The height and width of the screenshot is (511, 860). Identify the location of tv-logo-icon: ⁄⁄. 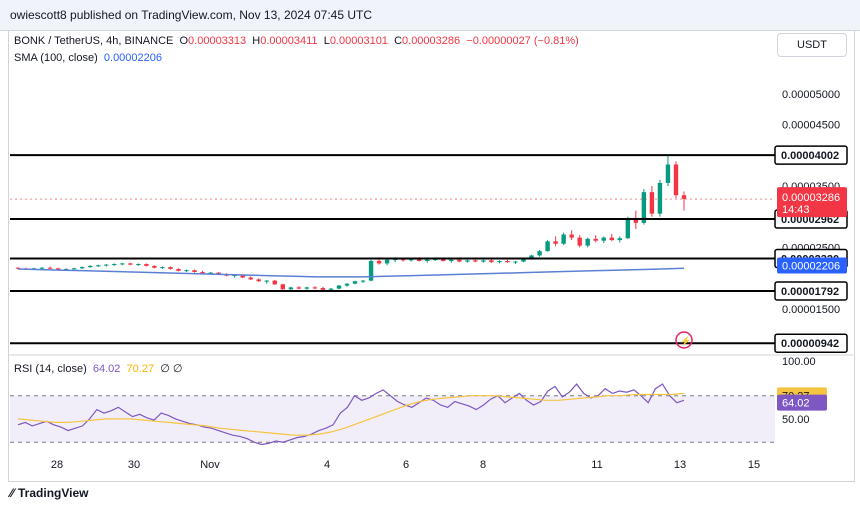
(12, 493).